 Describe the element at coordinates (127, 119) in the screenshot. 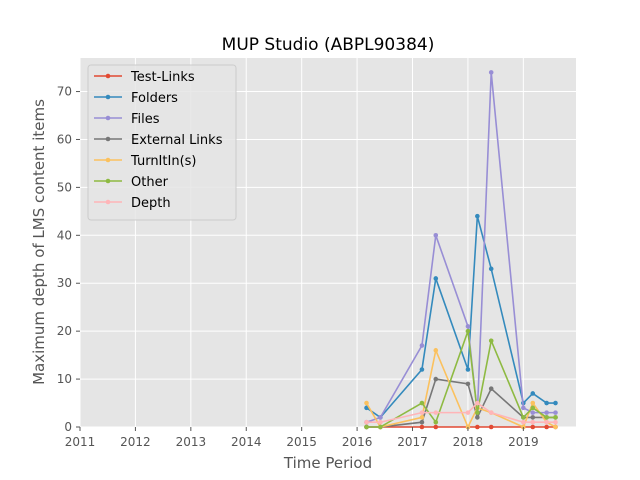

I see `legend-item: Files` at that location.